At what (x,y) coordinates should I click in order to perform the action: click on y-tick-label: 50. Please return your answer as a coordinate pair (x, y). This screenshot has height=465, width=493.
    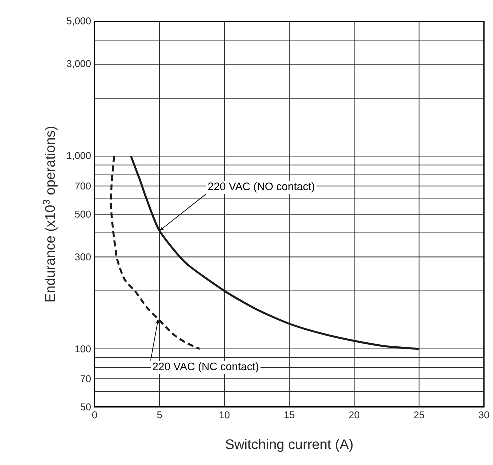
    Looking at the image, I should click on (85, 406).